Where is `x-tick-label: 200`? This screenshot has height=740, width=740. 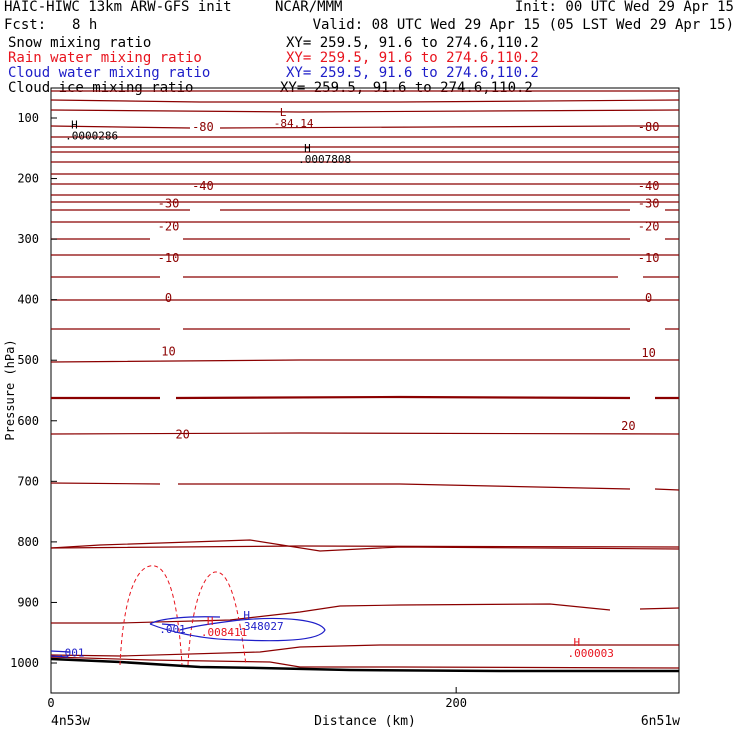
x-tick-label: 200 is located at coordinates (456, 703).